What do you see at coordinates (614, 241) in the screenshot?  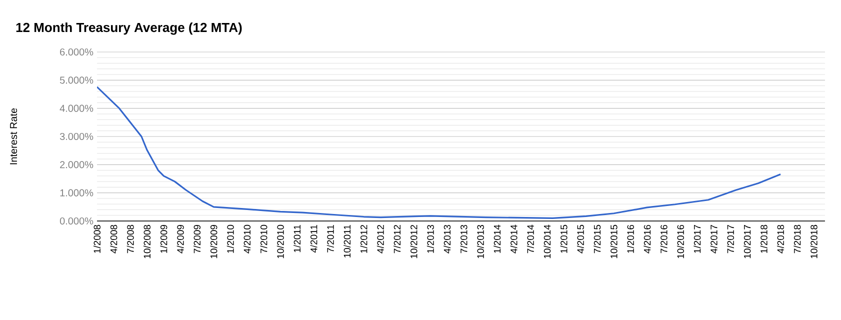 I see `x-tick-label: 10/2015` at bounding box center [614, 241].